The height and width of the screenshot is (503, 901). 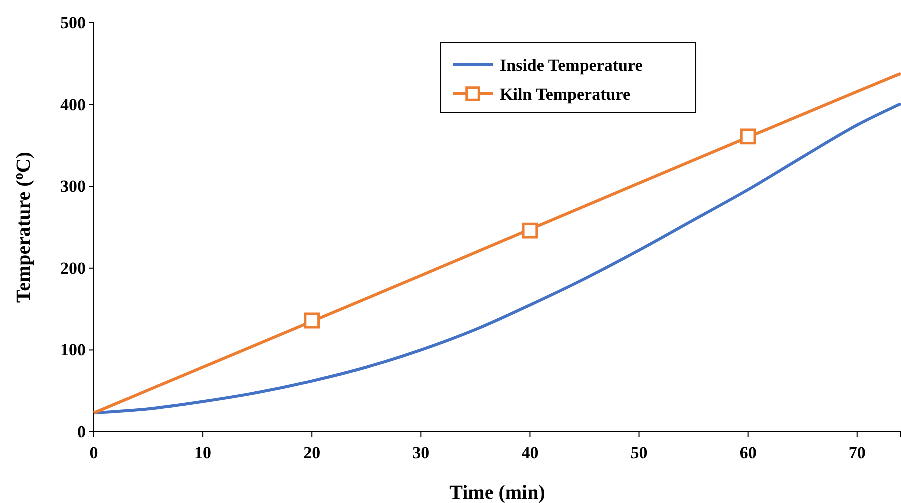 What do you see at coordinates (82, 432) in the screenshot?
I see `y-tick-label: 0` at bounding box center [82, 432].